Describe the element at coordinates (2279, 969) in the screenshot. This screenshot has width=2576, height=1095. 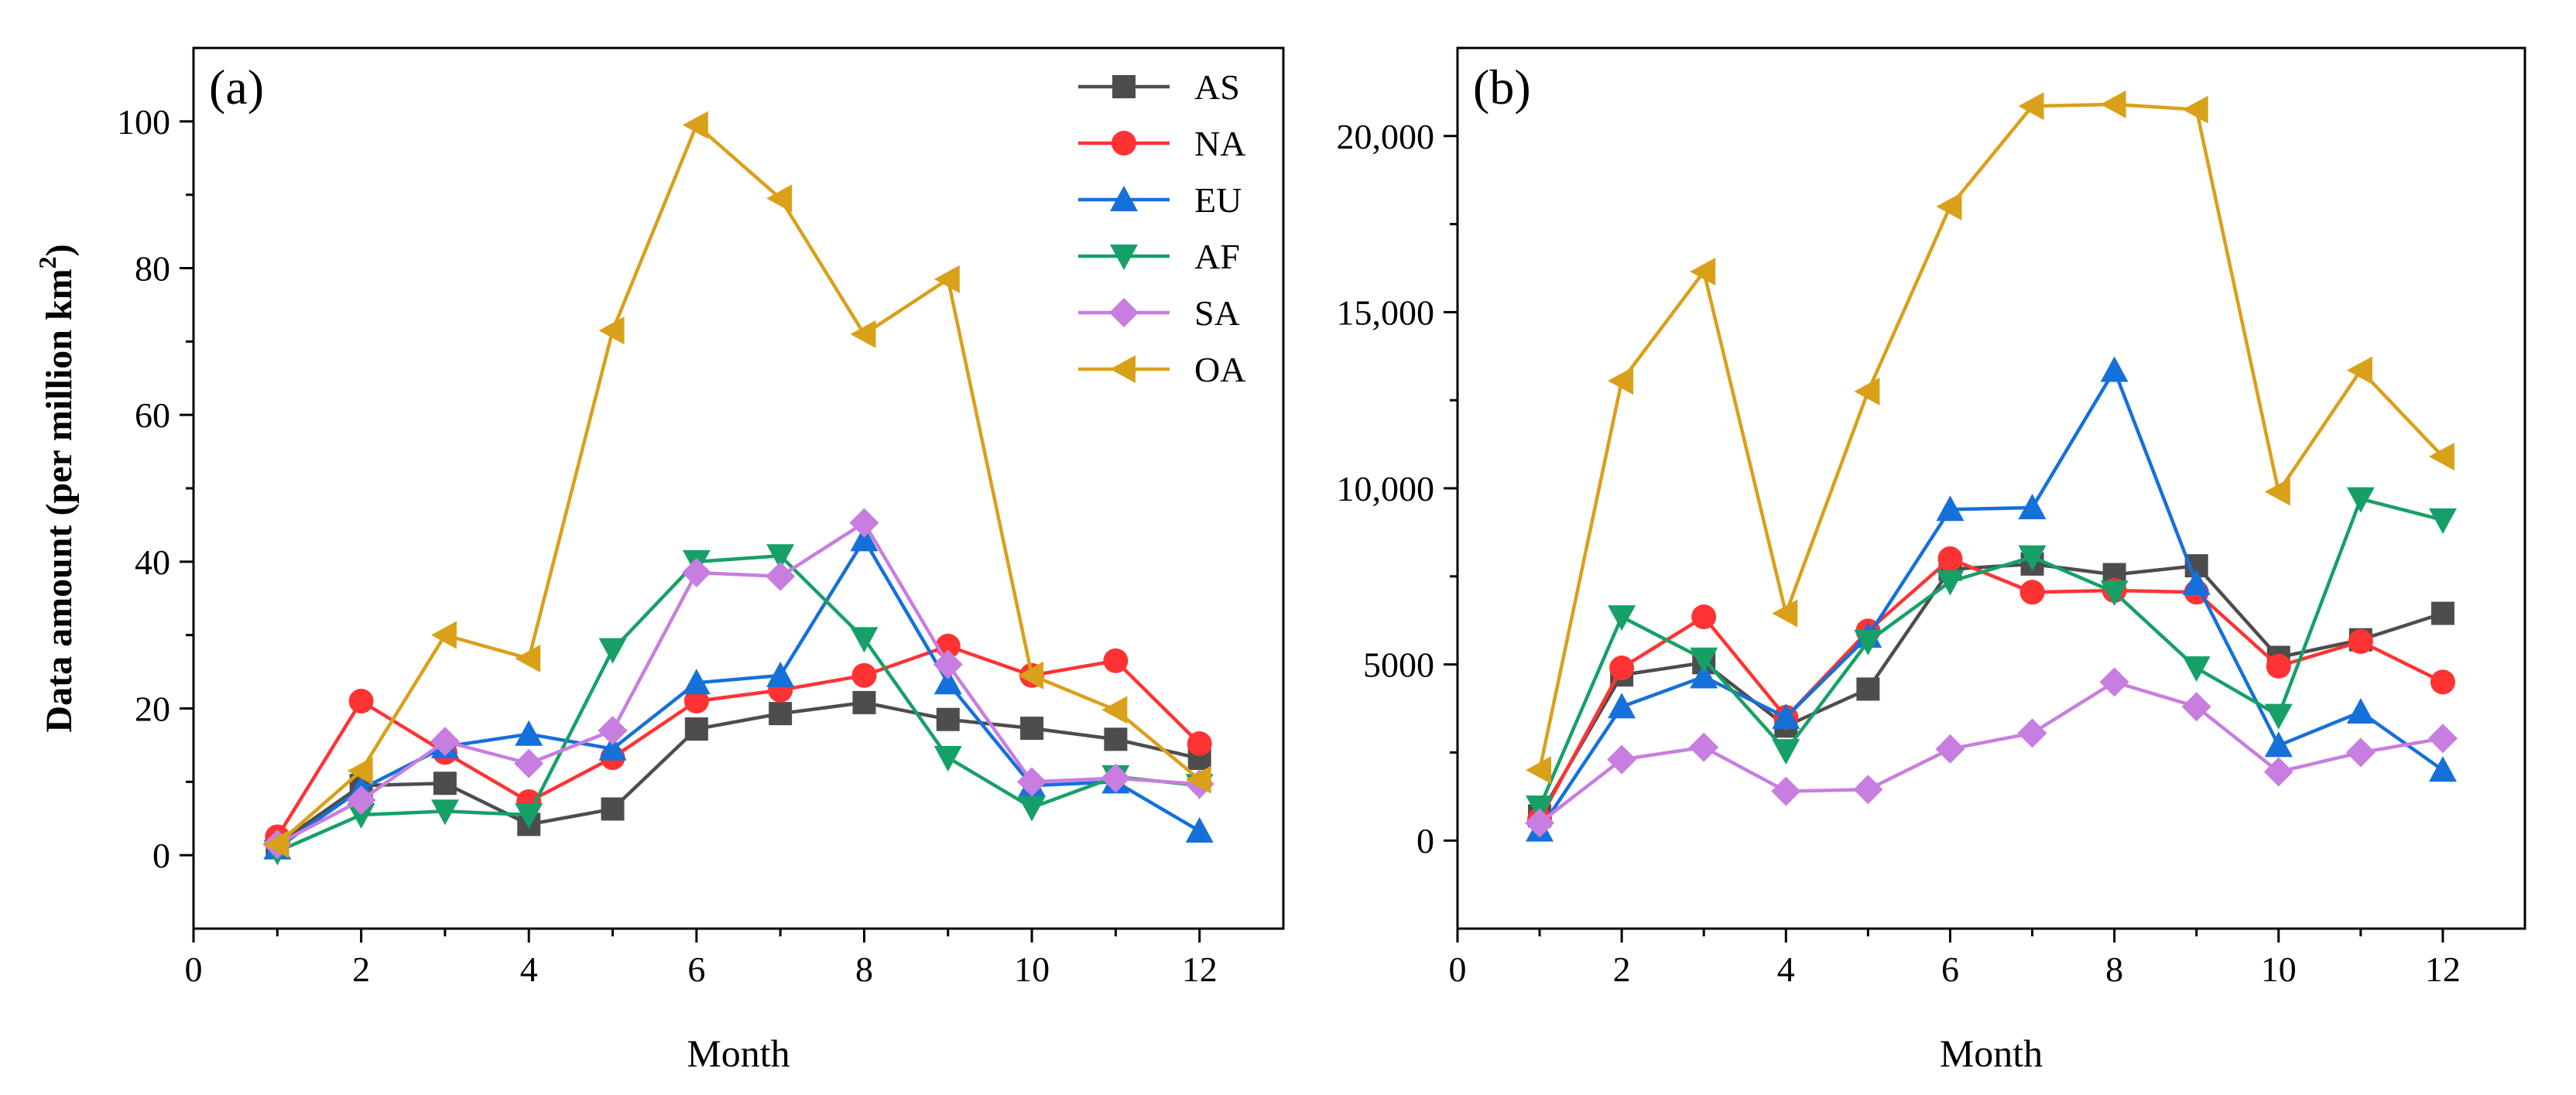
I see `x-tick-label-b: 10` at that location.